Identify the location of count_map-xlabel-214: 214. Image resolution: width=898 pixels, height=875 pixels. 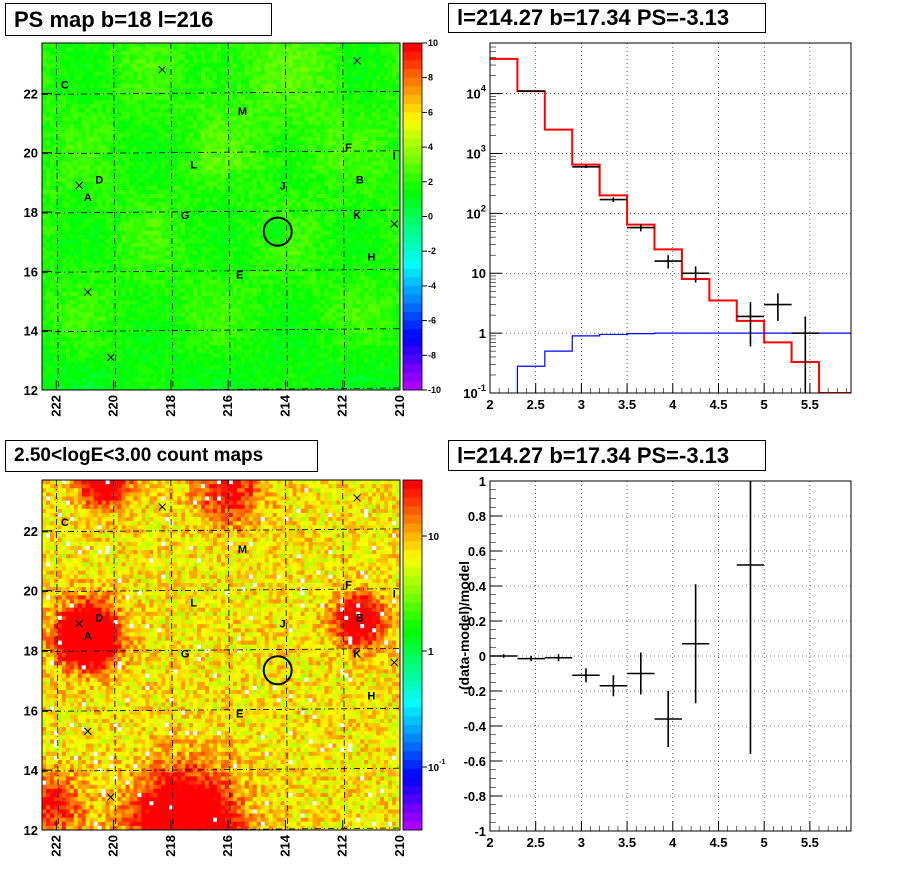
(284, 845).